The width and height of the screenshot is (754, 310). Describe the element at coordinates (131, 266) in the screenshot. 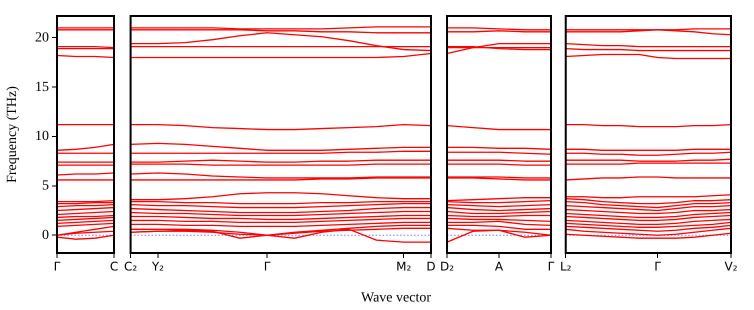

I see `x-tick-label: C₂` at that location.